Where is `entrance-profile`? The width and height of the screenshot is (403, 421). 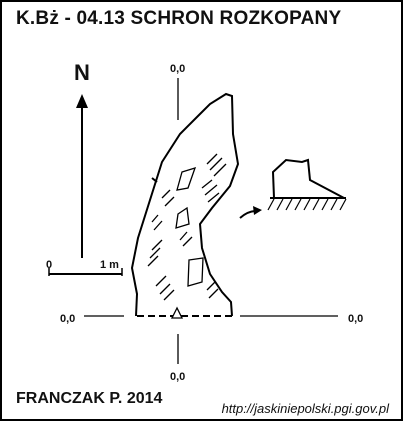
entrance-profile is located at coordinates (308, 179).